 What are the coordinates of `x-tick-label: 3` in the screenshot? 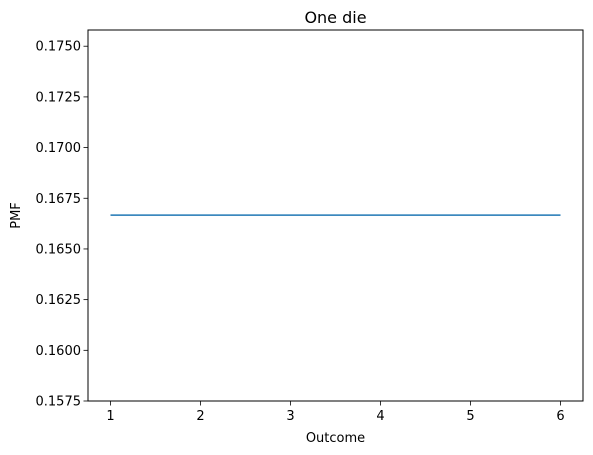 It's located at (290, 416).